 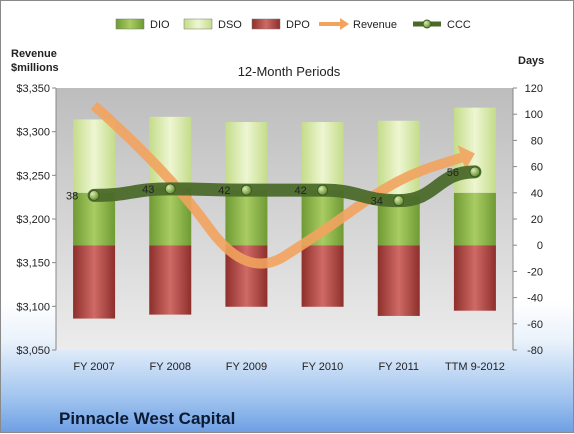 What do you see at coordinates (33, 351) in the screenshot?
I see `left-tick-label: $3,050` at bounding box center [33, 351].